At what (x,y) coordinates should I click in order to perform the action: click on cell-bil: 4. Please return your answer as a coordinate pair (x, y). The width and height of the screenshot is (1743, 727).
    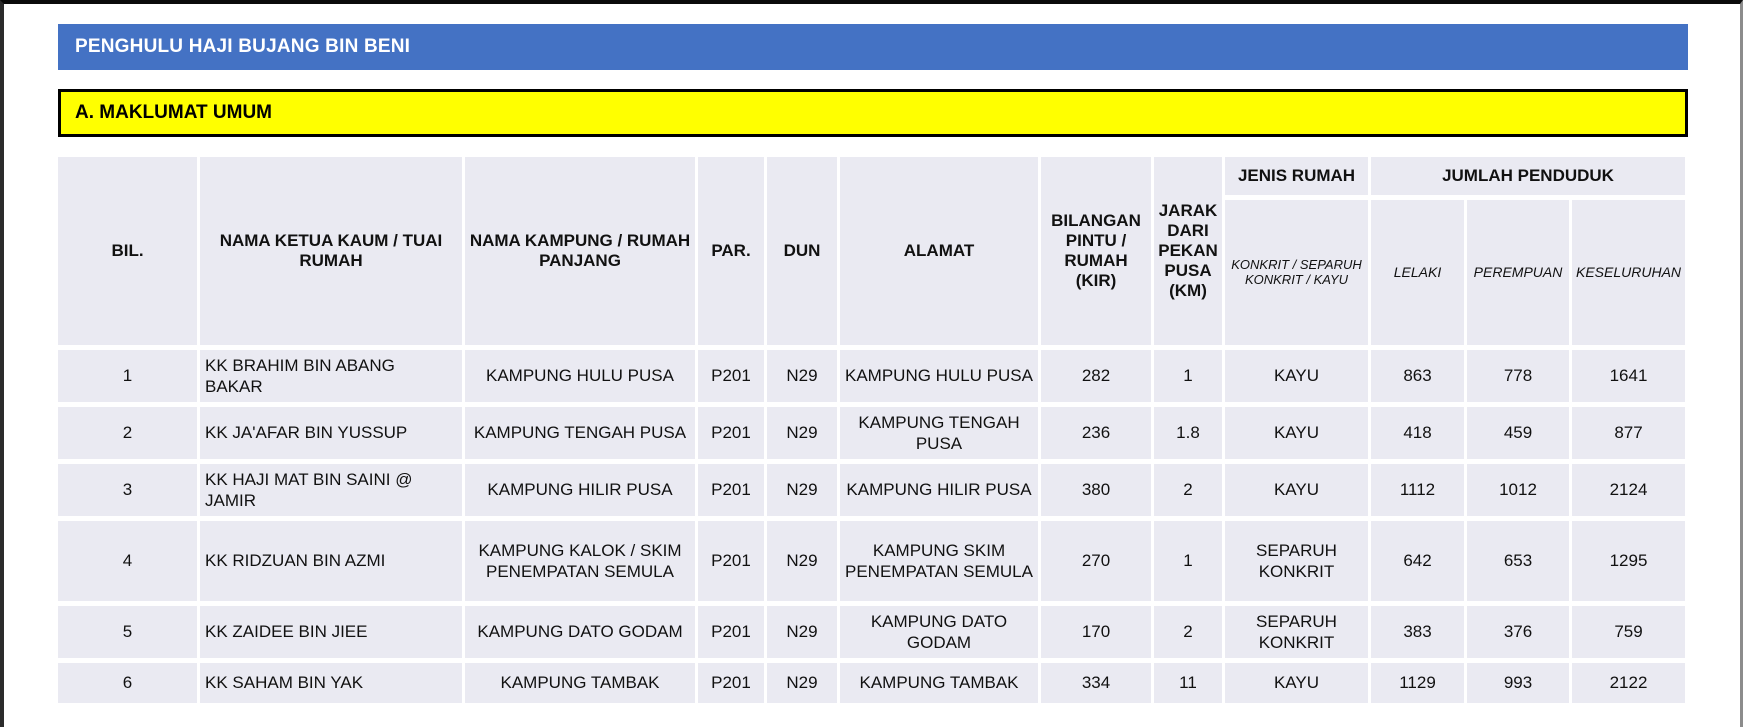
    Looking at the image, I should click on (127, 561).